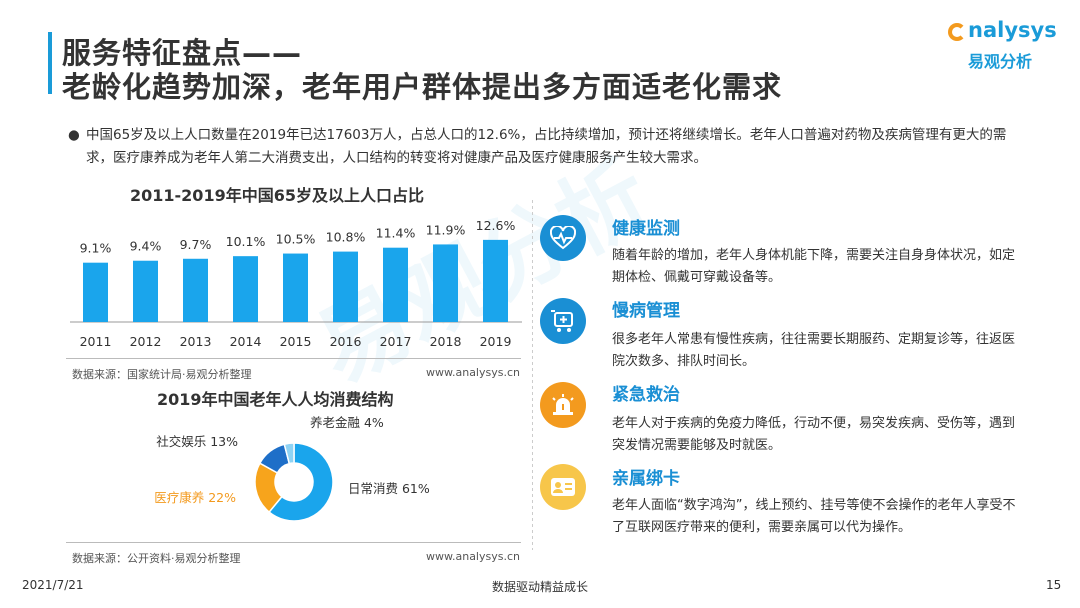 The image size is (1080, 608). I want to click on feature-title: 紧急救治, so click(646, 395).